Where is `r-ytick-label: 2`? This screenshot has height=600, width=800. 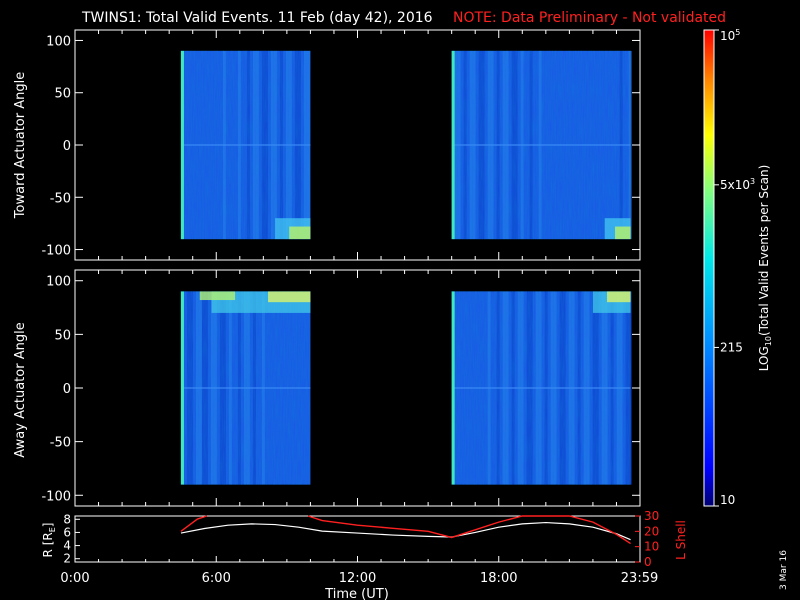 r-ytick-label: 2 is located at coordinates (67, 559).